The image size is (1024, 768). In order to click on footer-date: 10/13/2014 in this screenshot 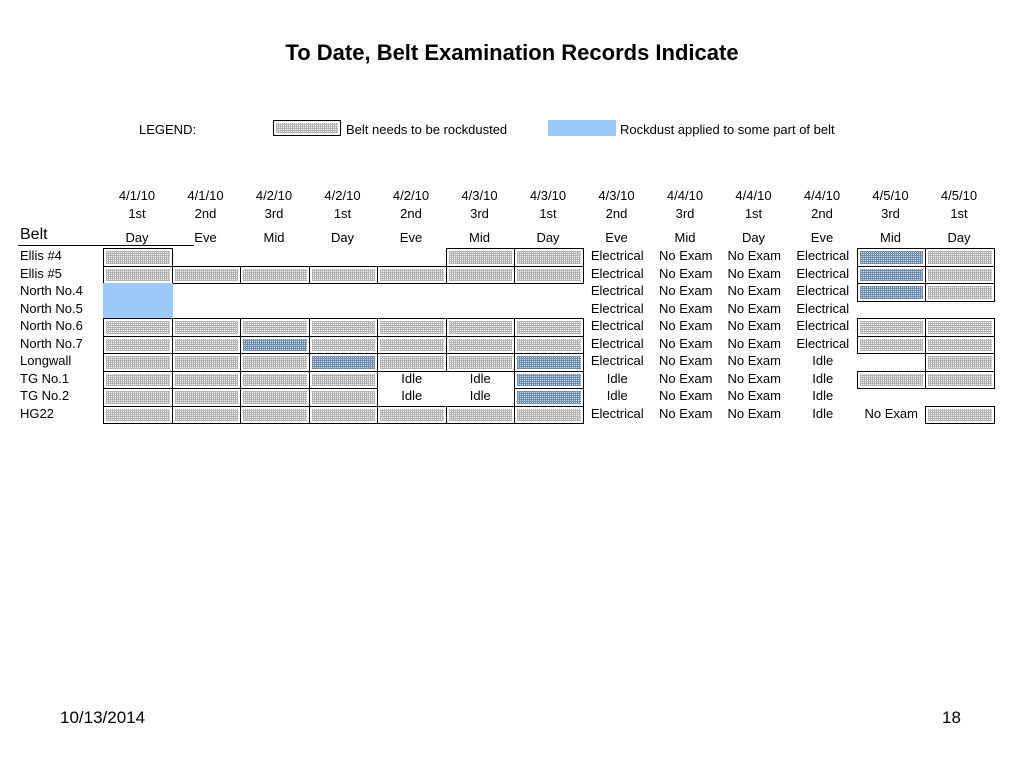, I will do `click(103, 717)`.